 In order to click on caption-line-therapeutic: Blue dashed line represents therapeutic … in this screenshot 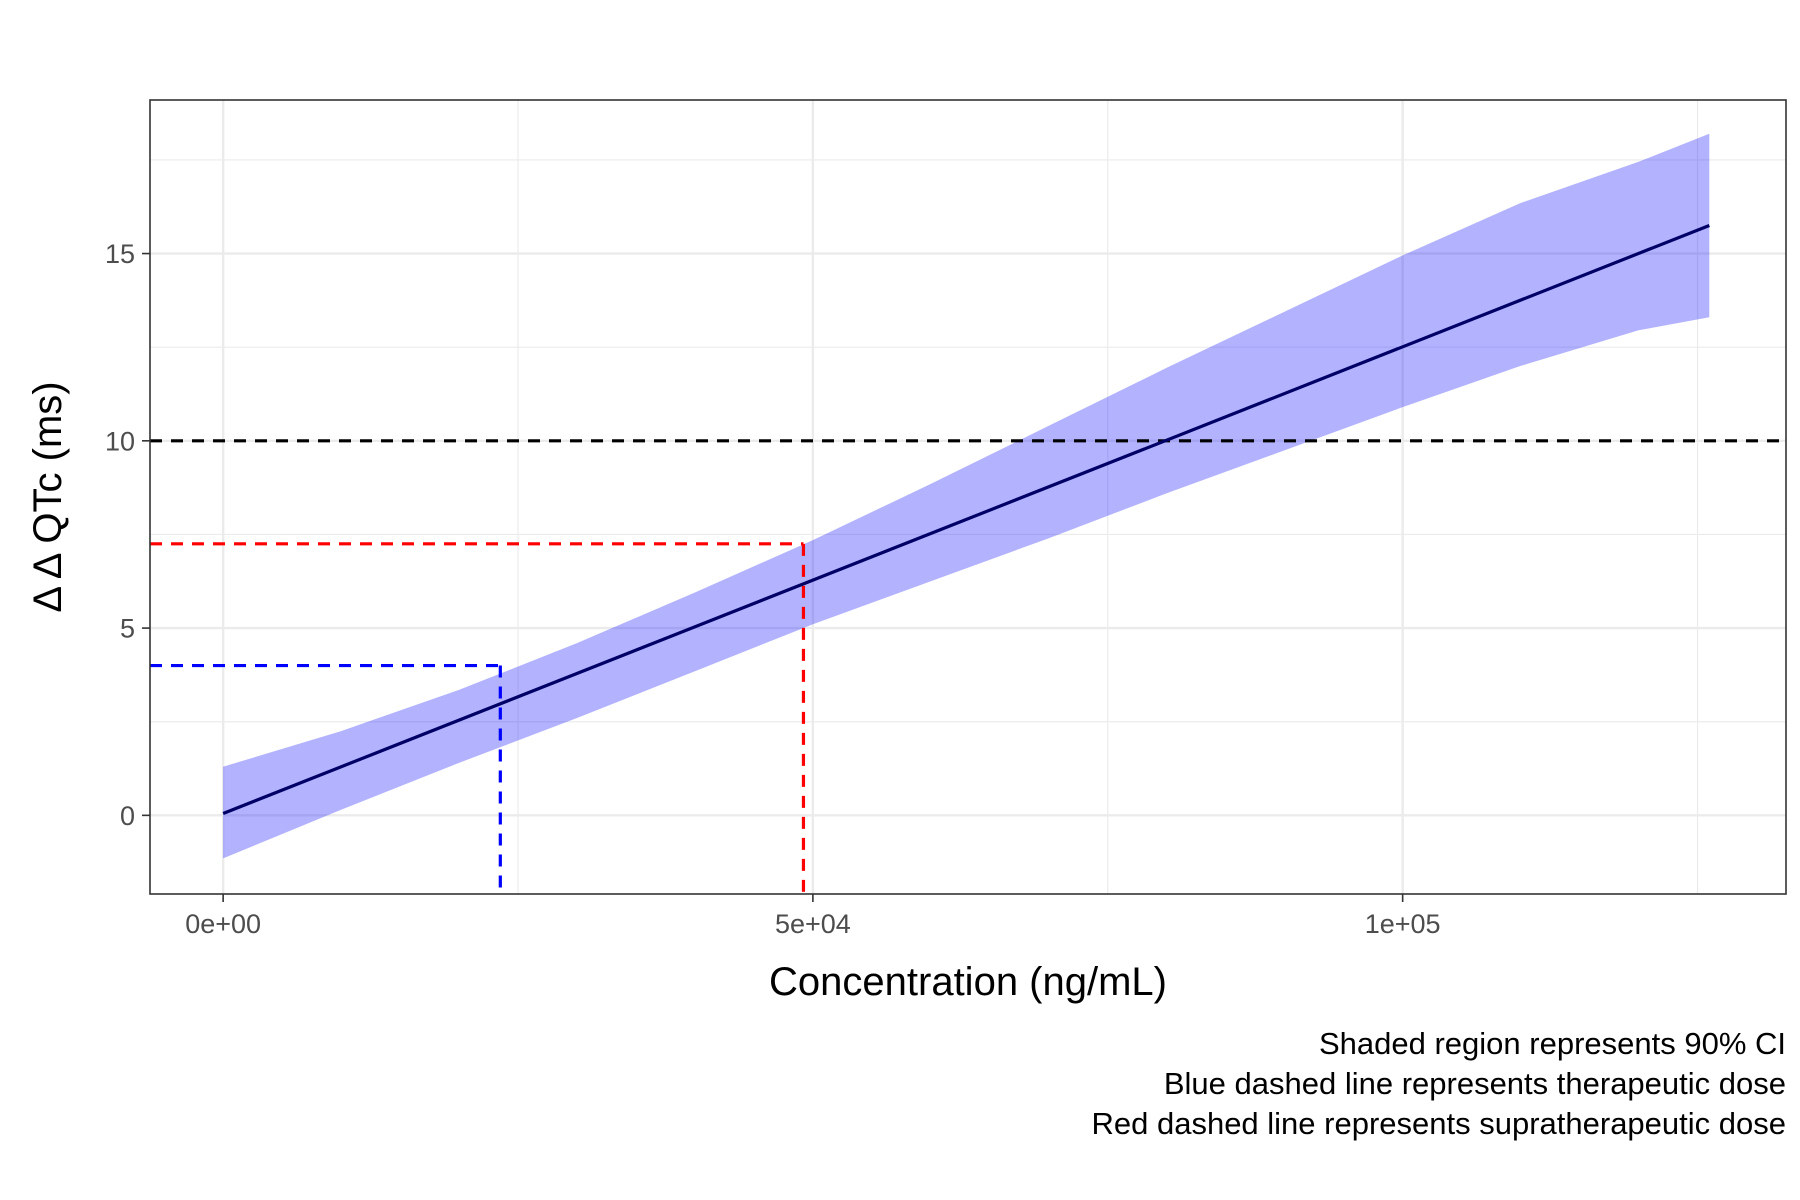, I will do `click(1475, 1083)`.